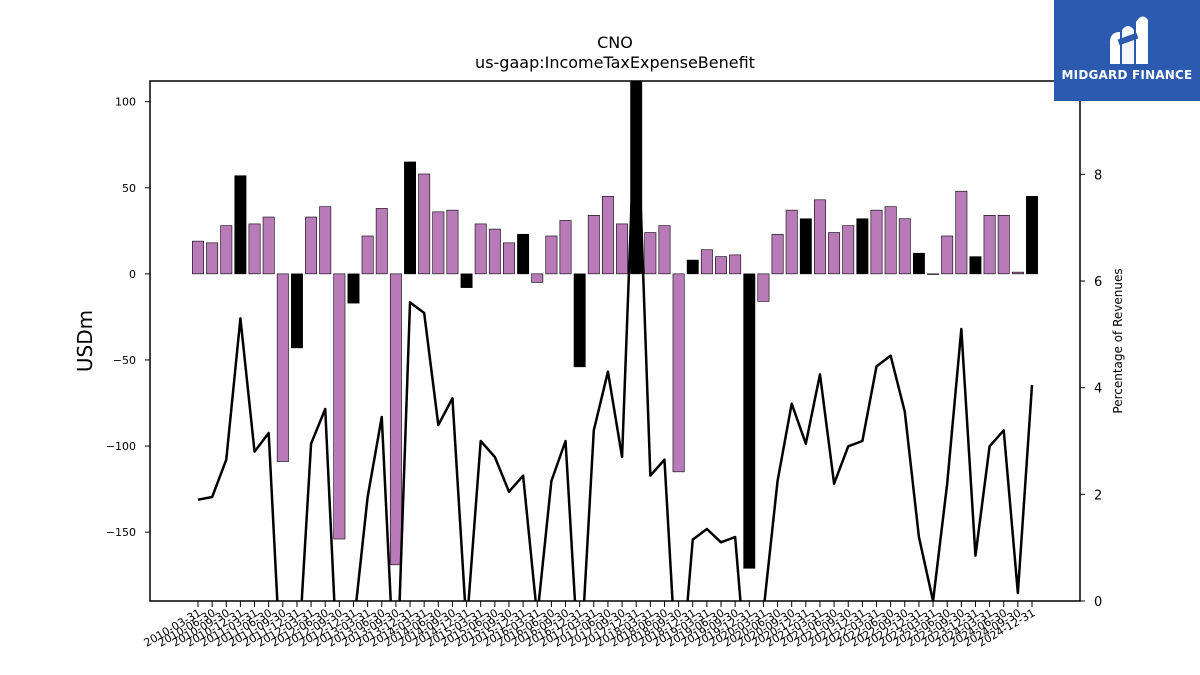 This screenshot has height=675, width=1200. Describe the element at coordinates (85, 341) in the screenshot. I see `y-axis-label: USDm` at that location.